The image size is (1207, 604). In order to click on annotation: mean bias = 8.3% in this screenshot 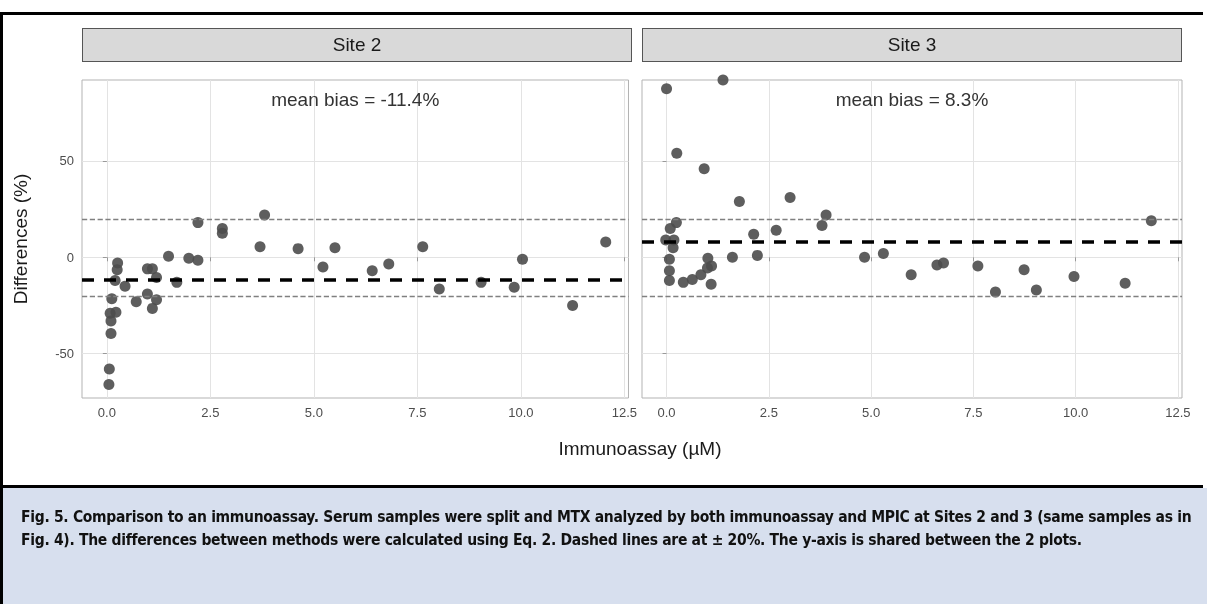, I will do `click(912, 99)`.